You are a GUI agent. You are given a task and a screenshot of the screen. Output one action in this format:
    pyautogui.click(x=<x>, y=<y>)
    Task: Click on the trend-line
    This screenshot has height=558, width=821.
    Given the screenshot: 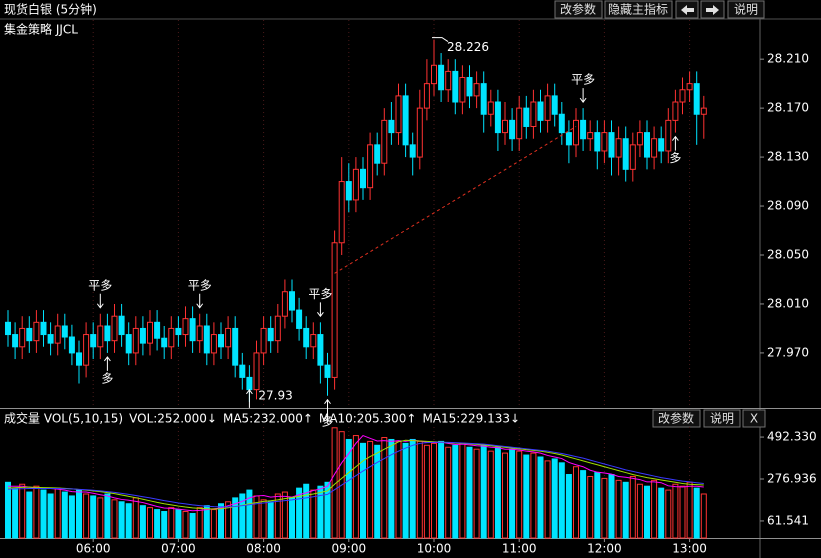 What is the action you would take?
    pyautogui.click(x=455, y=200)
    